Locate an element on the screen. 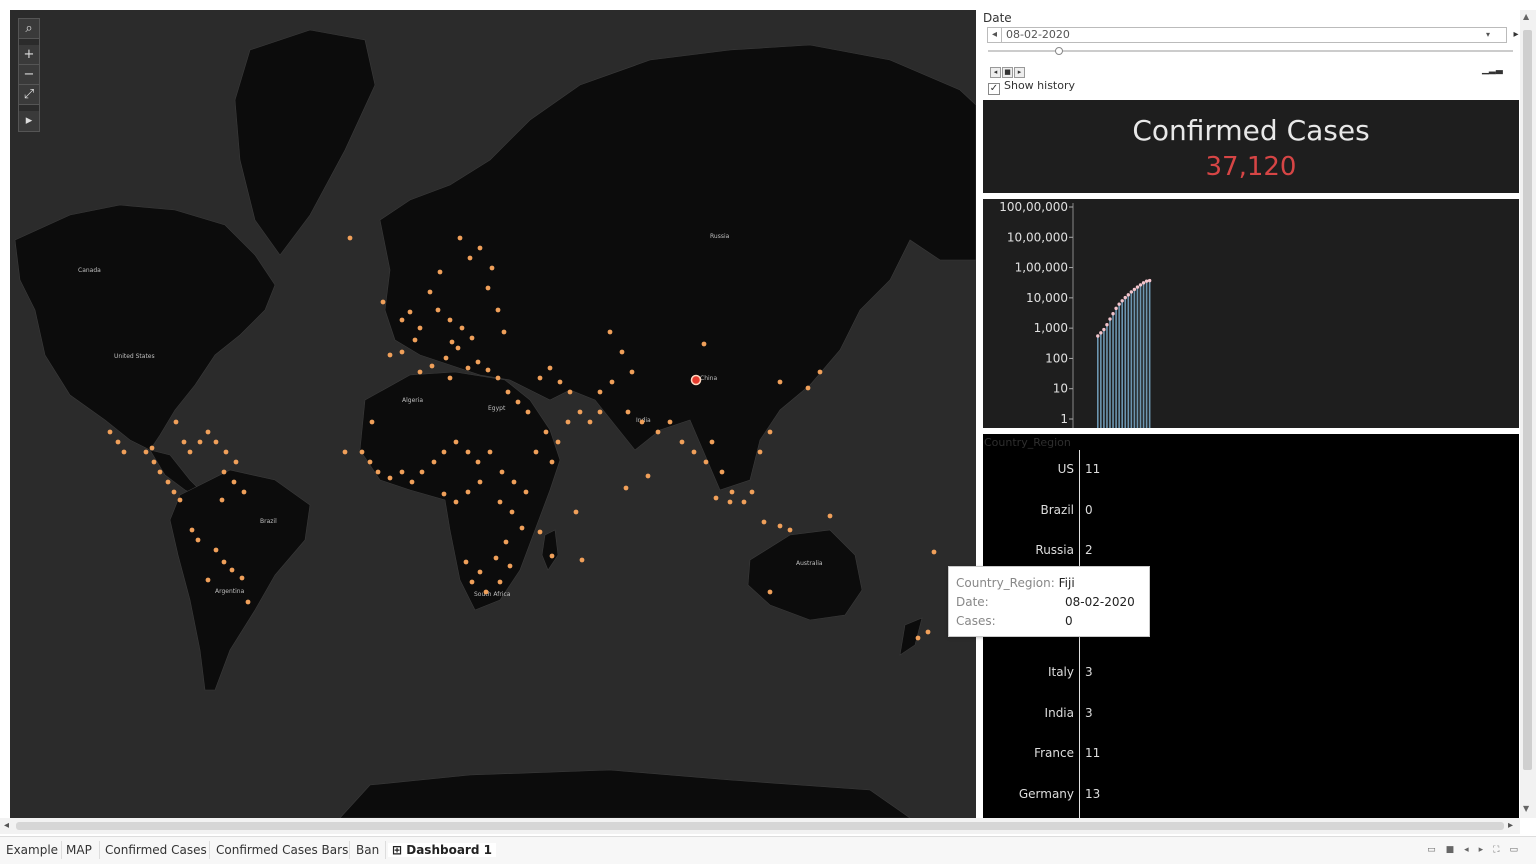 This screenshot has width=1536, height=864. step-forward-icon: ▸ is located at coordinates (1019, 72).